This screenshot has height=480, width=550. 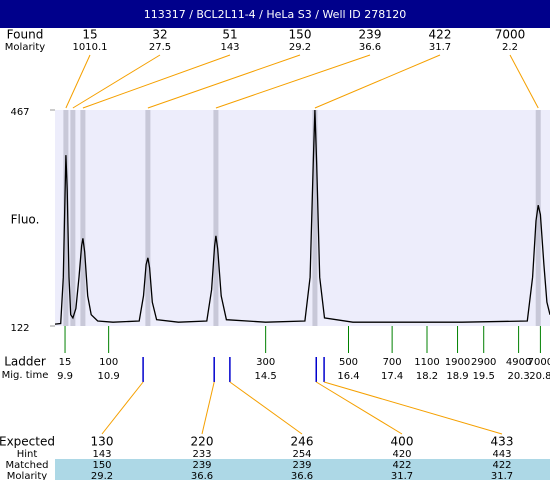 What do you see at coordinates (370, 35) in the screenshot?
I see `found-size: 239` at bounding box center [370, 35].